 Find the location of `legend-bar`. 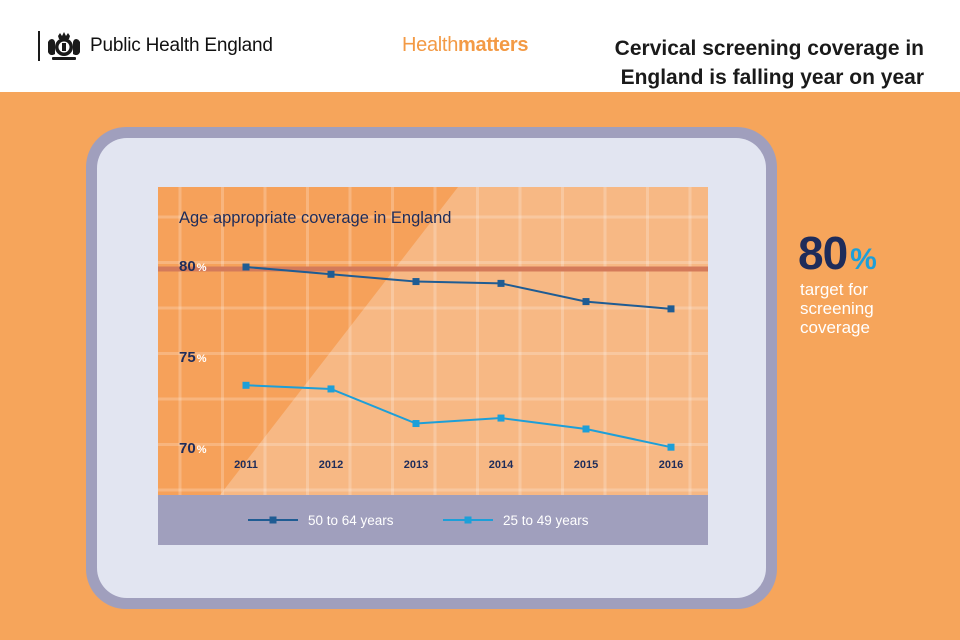

legend-bar is located at coordinates (433, 520).